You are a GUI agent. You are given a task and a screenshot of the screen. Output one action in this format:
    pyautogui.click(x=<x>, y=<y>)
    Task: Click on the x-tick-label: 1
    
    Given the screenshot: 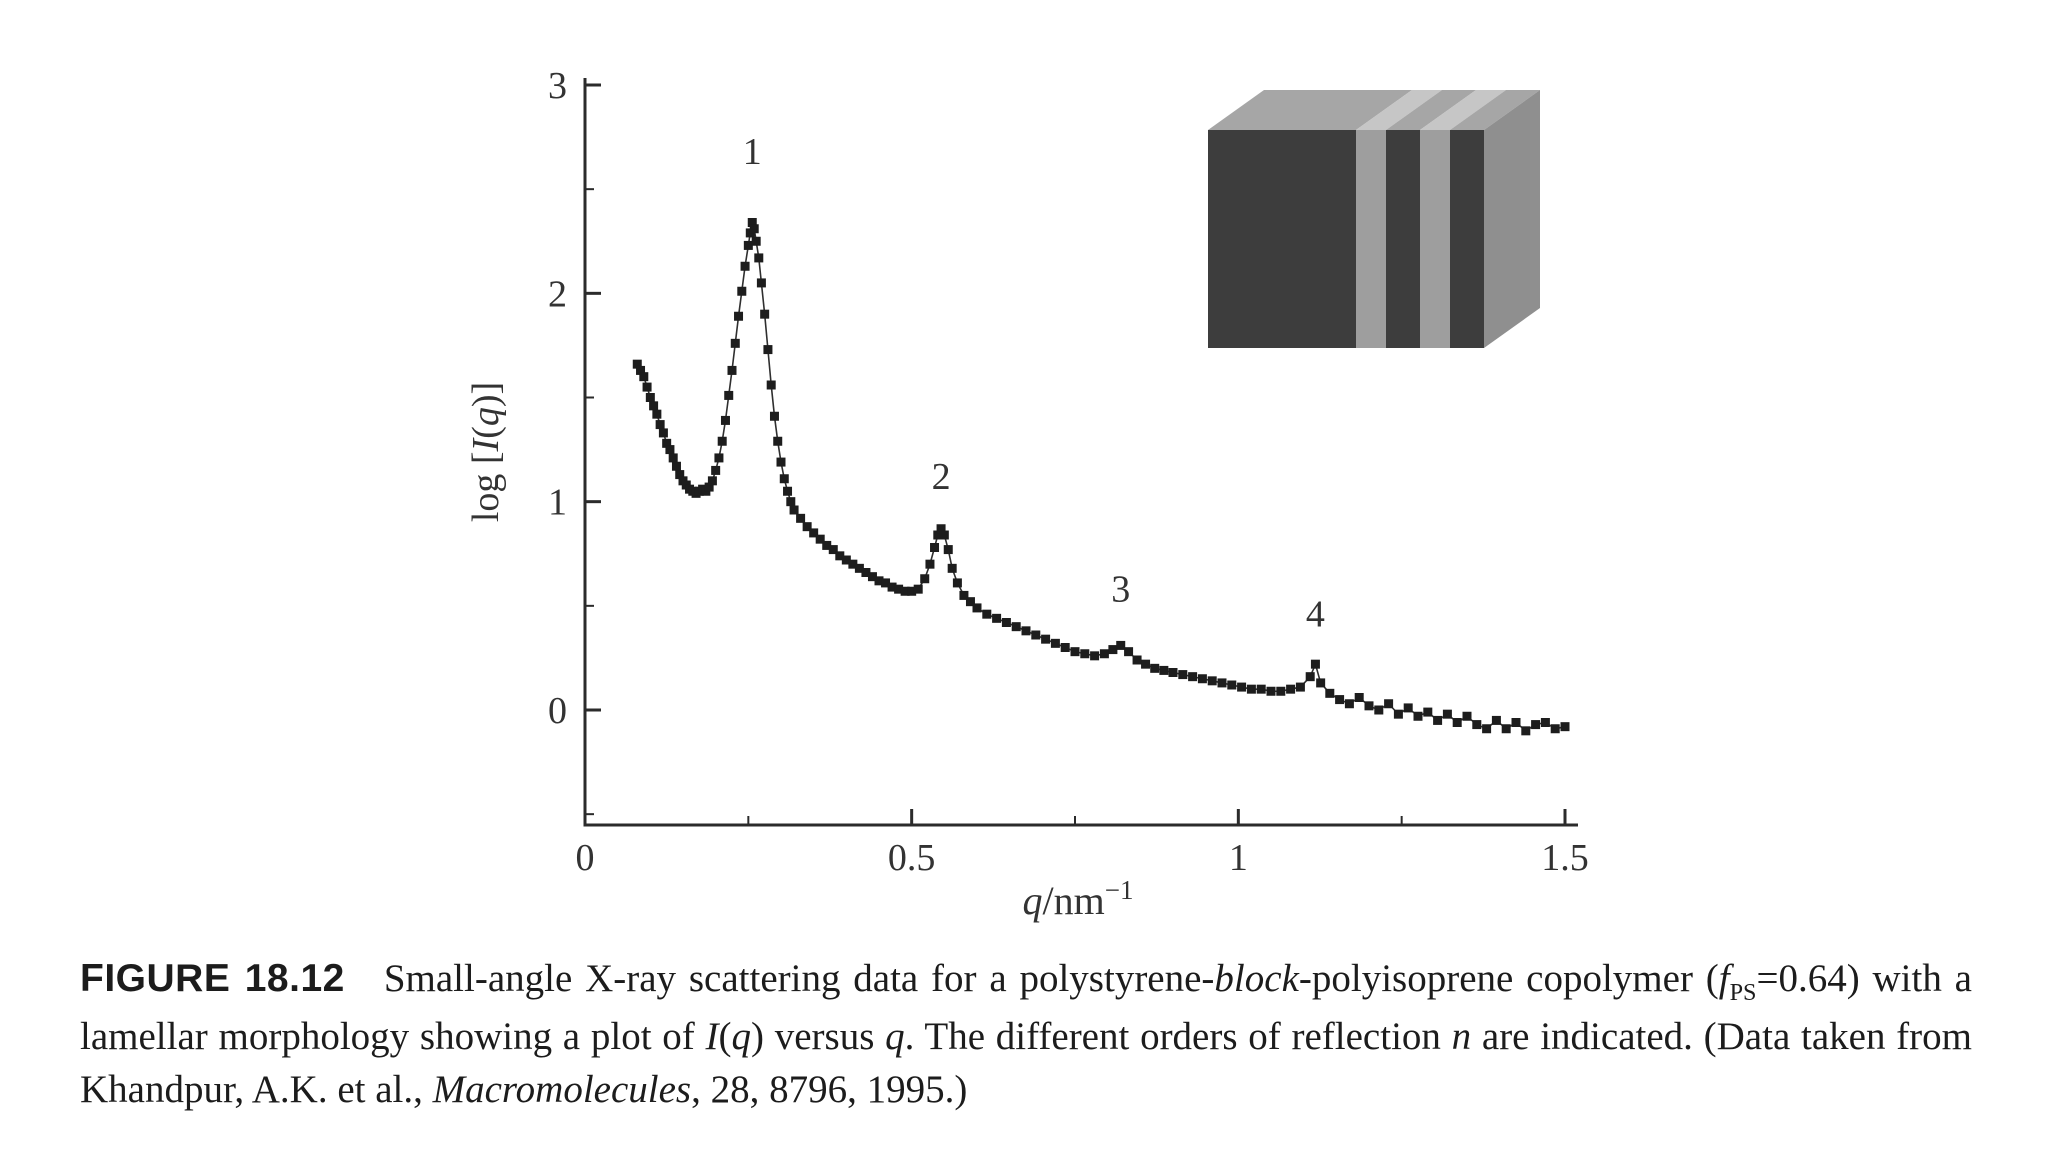 What is the action you would take?
    pyautogui.click(x=1238, y=858)
    